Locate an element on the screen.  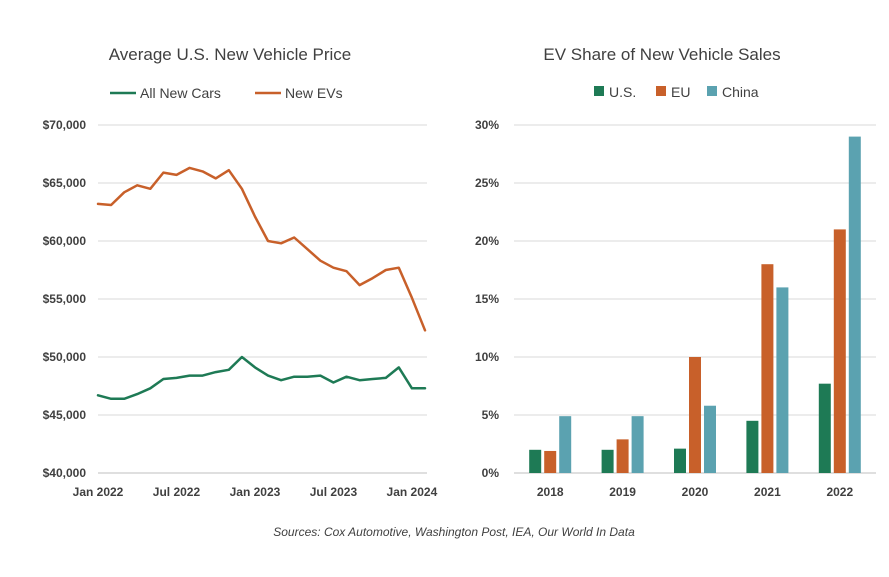
y-tick-label: 25% is located at coordinates (487, 183).